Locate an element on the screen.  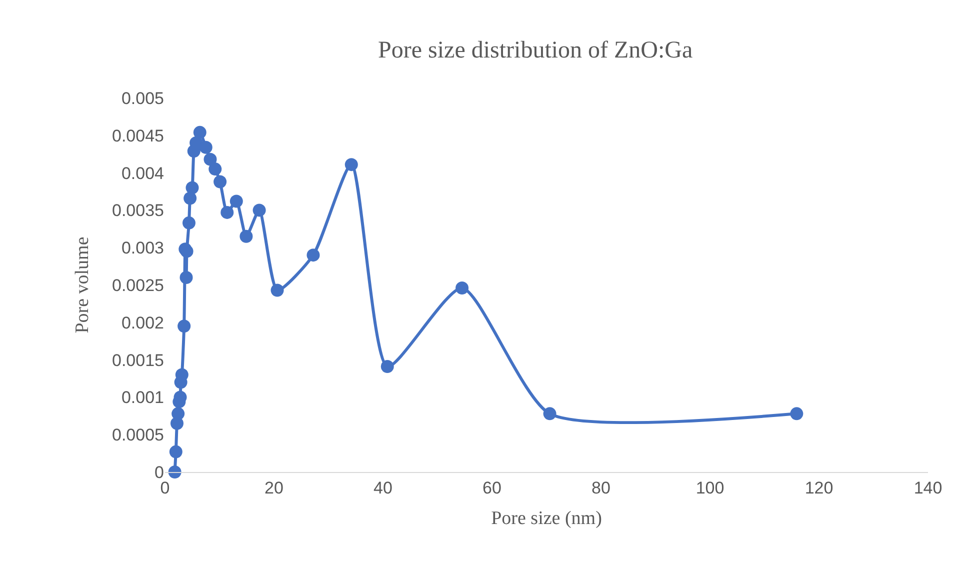
y-tick-label: 0.001 is located at coordinates (142, 398).